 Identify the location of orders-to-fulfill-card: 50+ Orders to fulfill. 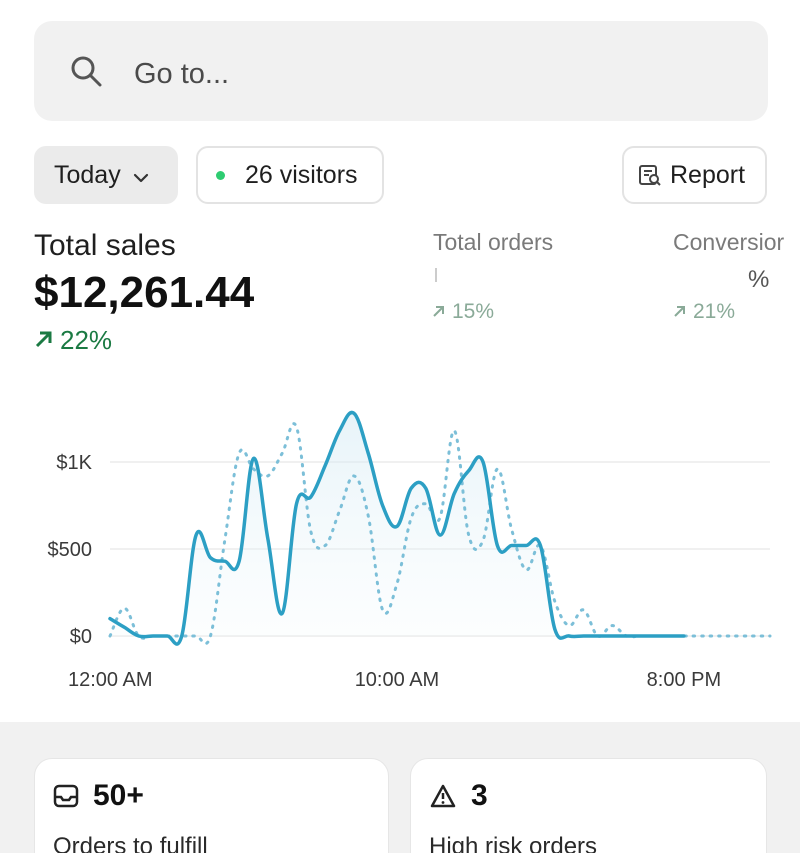
(211, 805).